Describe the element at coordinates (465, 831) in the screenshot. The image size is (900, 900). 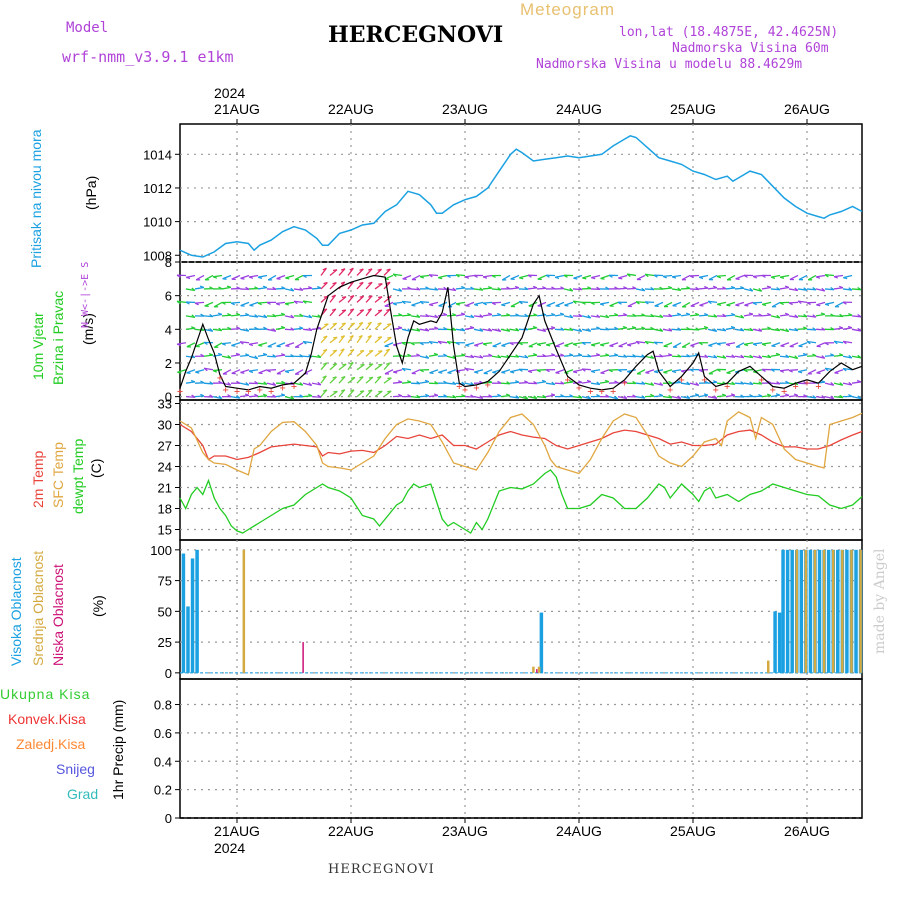
I see `bottom-date-tick: 23AUG` at that location.